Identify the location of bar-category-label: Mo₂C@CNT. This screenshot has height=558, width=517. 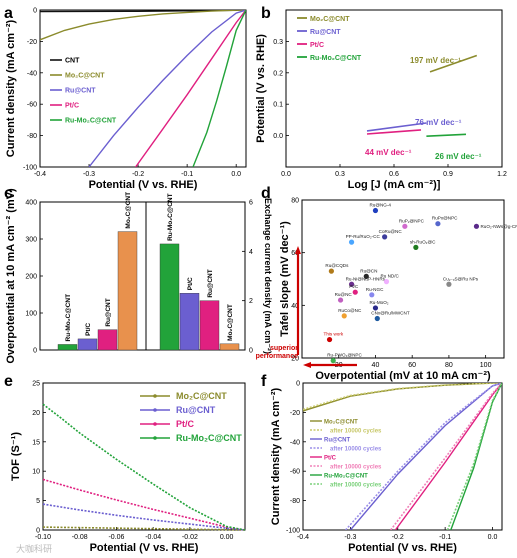
(230, 322).